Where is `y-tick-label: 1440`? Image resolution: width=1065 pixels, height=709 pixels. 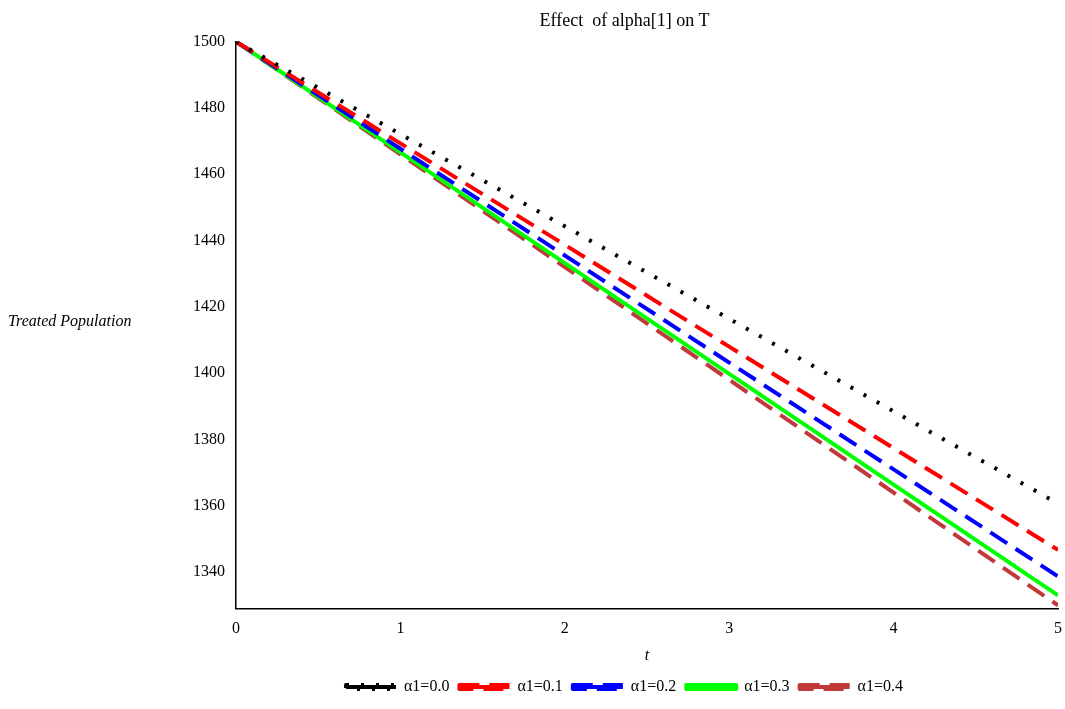
y-tick-label: 1440 is located at coordinates (209, 239).